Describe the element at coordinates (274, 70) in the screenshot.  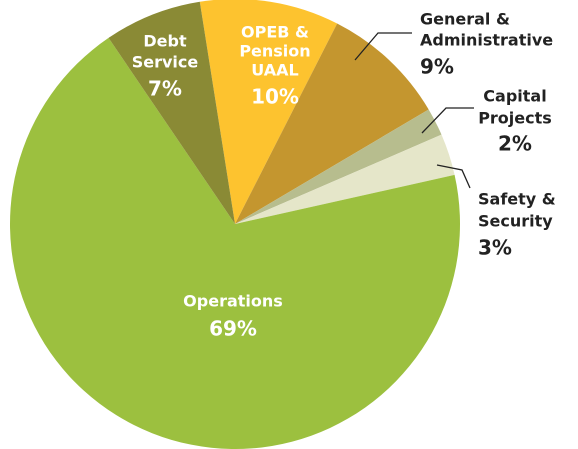
I see `slice-label: UAAL` at that location.